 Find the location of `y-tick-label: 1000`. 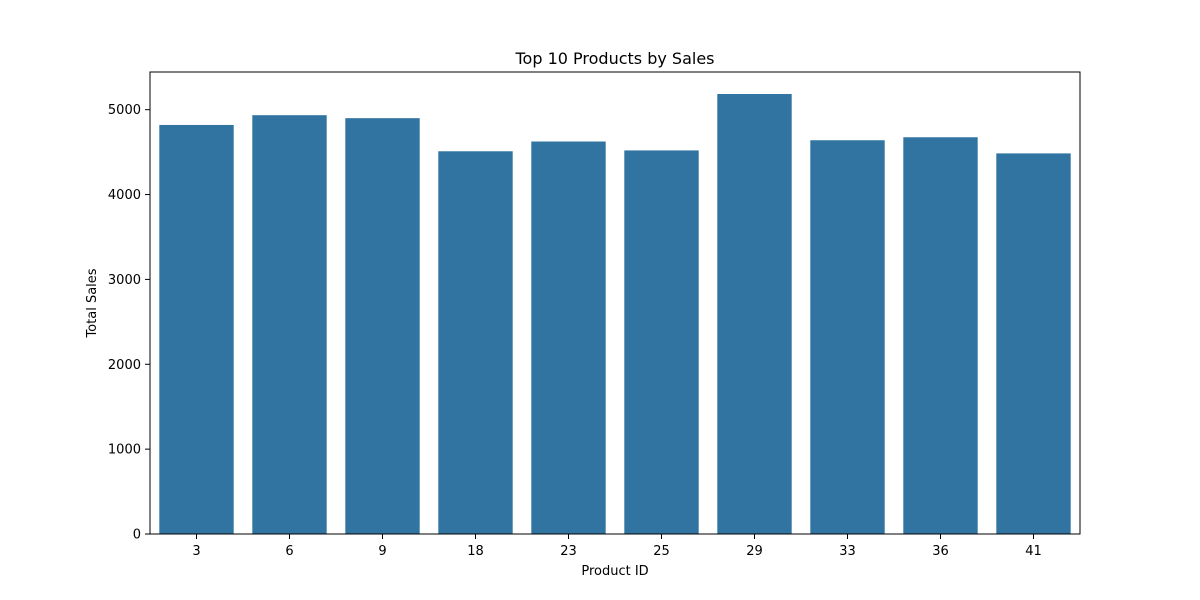

y-tick-label: 1000 is located at coordinates (124, 450).